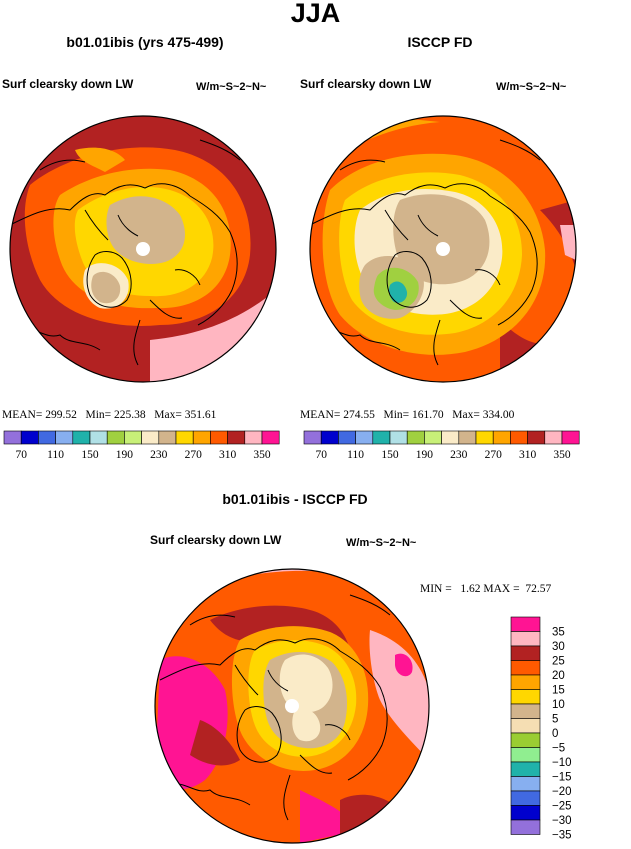 The width and height of the screenshot is (631, 849). Describe the element at coordinates (531, 87) in the screenshot. I see `panel2-units-label: W/m~S~2~N~` at that location.